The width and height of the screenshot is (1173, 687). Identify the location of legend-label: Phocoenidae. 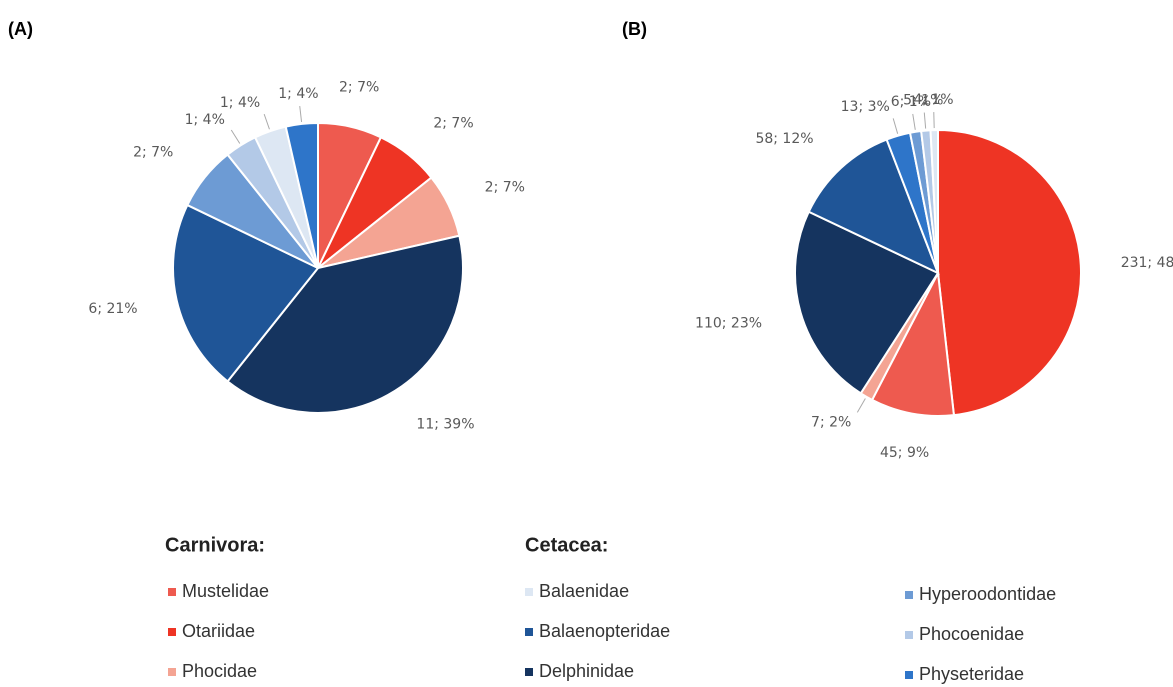
(971, 634).